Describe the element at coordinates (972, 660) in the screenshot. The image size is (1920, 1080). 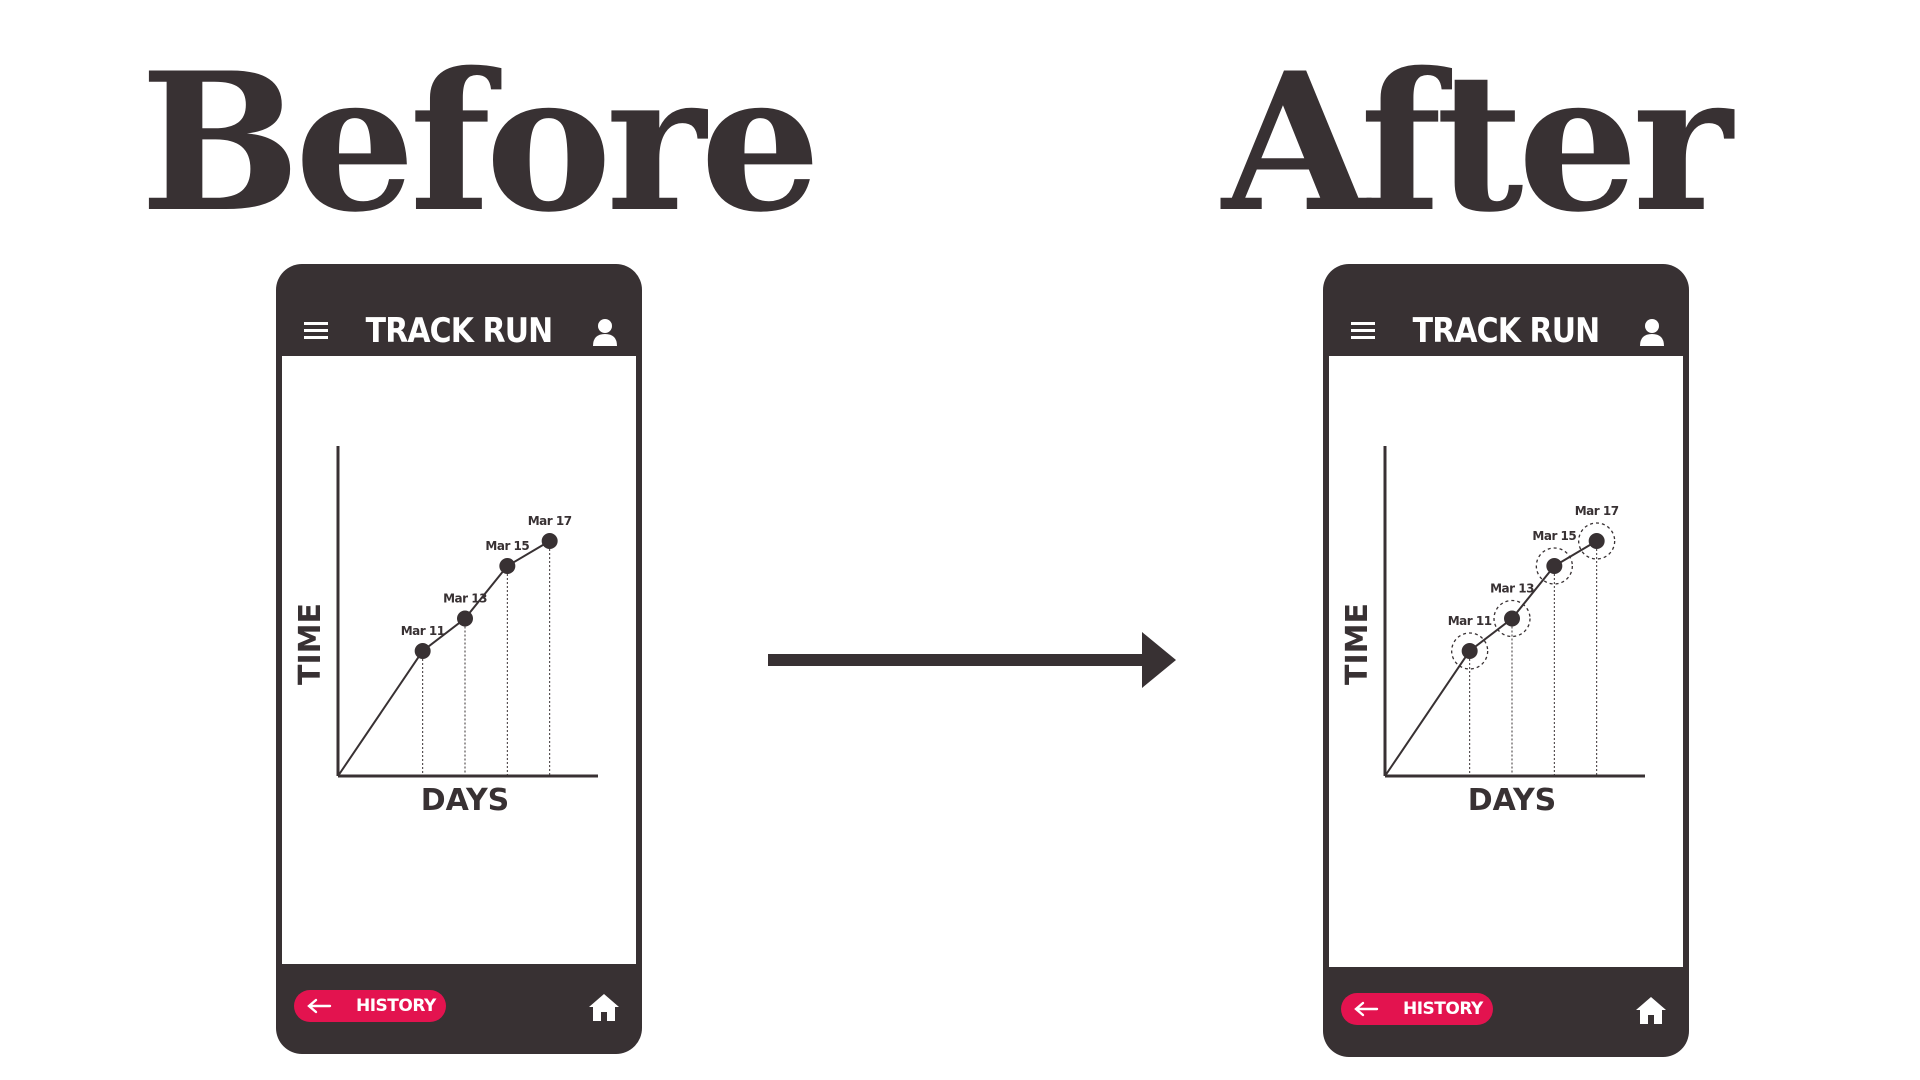
I see `right-arrow-icon` at that location.